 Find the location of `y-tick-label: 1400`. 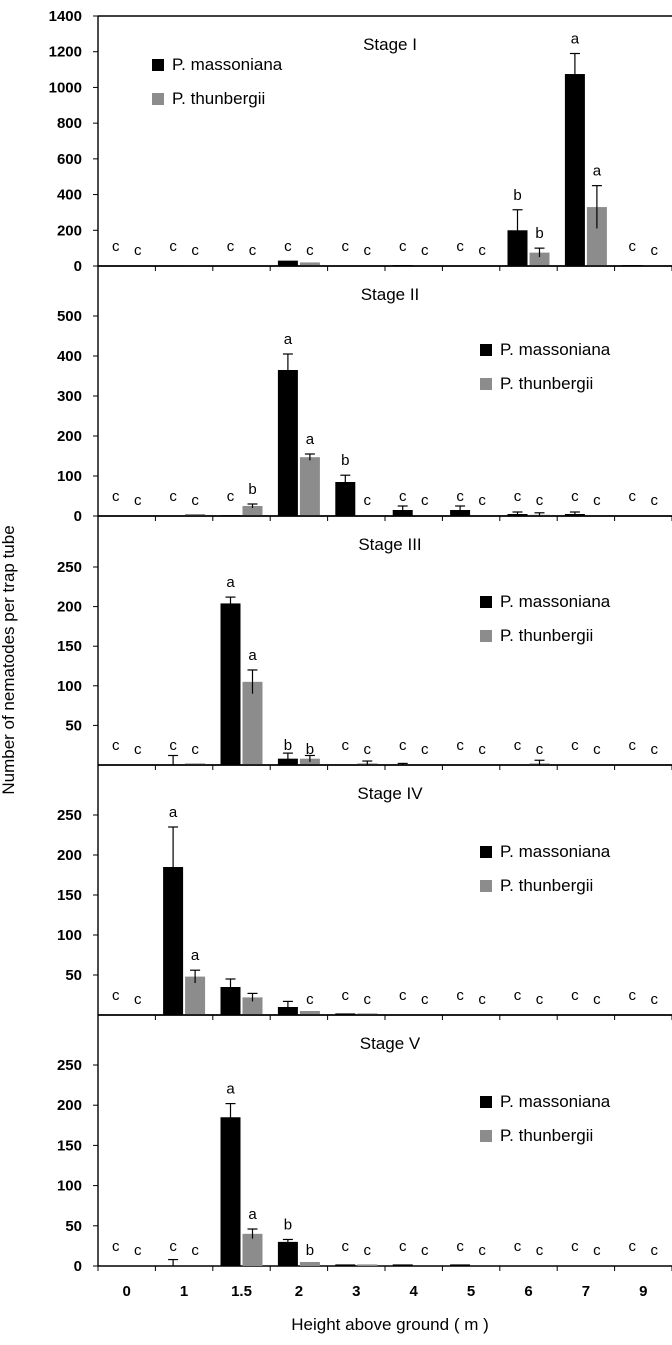

y-tick-label: 1400 is located at coordinates (65, 16).